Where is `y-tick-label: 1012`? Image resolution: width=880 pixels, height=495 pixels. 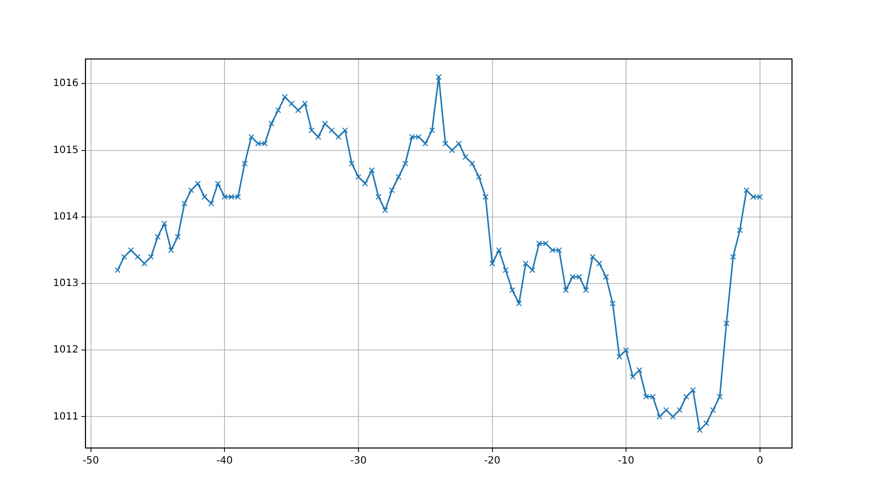 y-tick-label: 1012 is located at coordinates (65, 350).